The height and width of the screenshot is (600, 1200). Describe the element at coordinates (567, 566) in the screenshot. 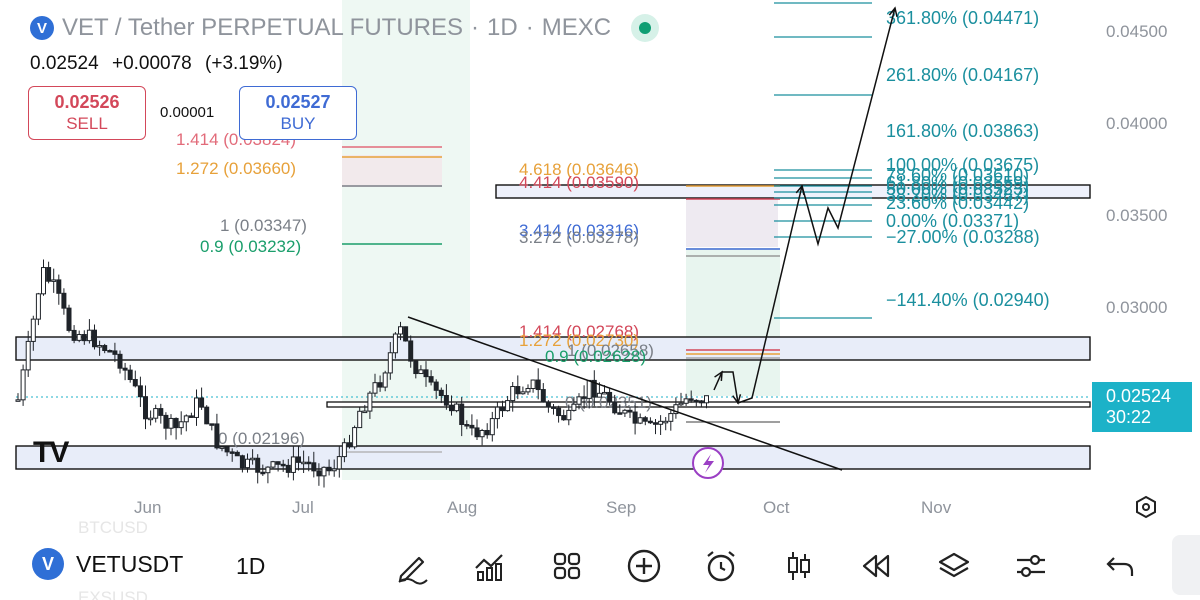

I see `grid-icon` at that location.